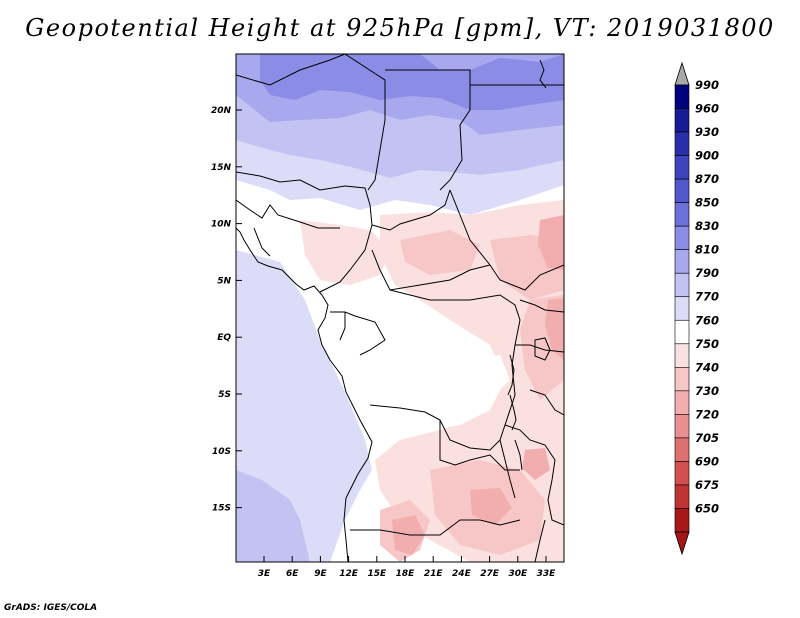 This screenshot has width=800, height=618. Describe the element at coordinates (51, 608) in the screenshot. I see `grads-credit: GrADS: IGES/COLA` at that location.